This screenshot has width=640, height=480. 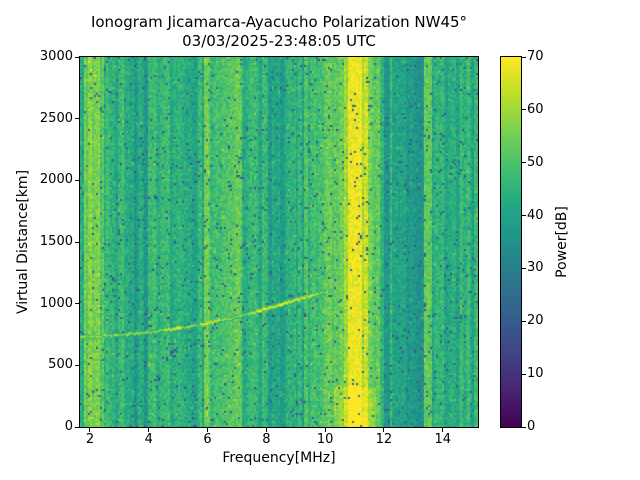 I want to click on x-tick-label: 10, so click(x=325, y=439).